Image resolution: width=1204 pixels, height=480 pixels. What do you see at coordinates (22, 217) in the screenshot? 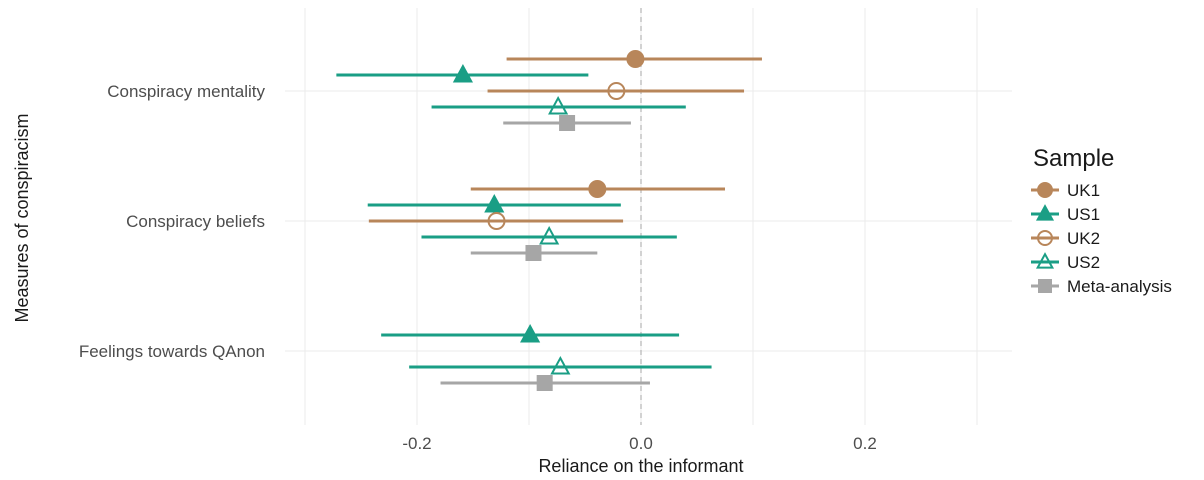
I see `y-axis-title: Measures of conspiracism` at bounding box center [22, 217].